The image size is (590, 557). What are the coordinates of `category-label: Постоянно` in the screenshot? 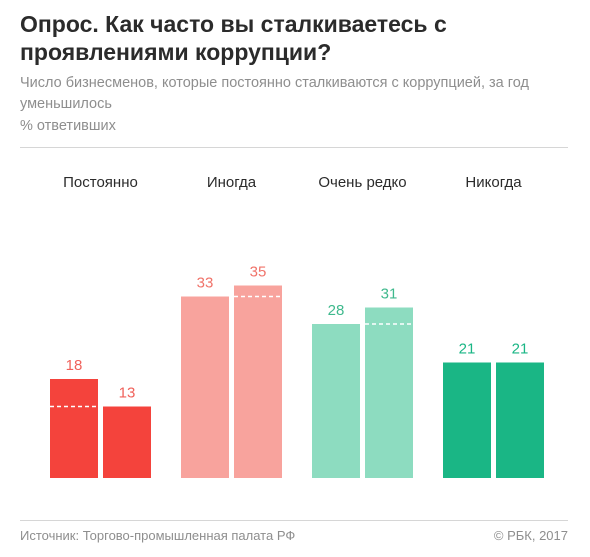 It's located at (100, 182).